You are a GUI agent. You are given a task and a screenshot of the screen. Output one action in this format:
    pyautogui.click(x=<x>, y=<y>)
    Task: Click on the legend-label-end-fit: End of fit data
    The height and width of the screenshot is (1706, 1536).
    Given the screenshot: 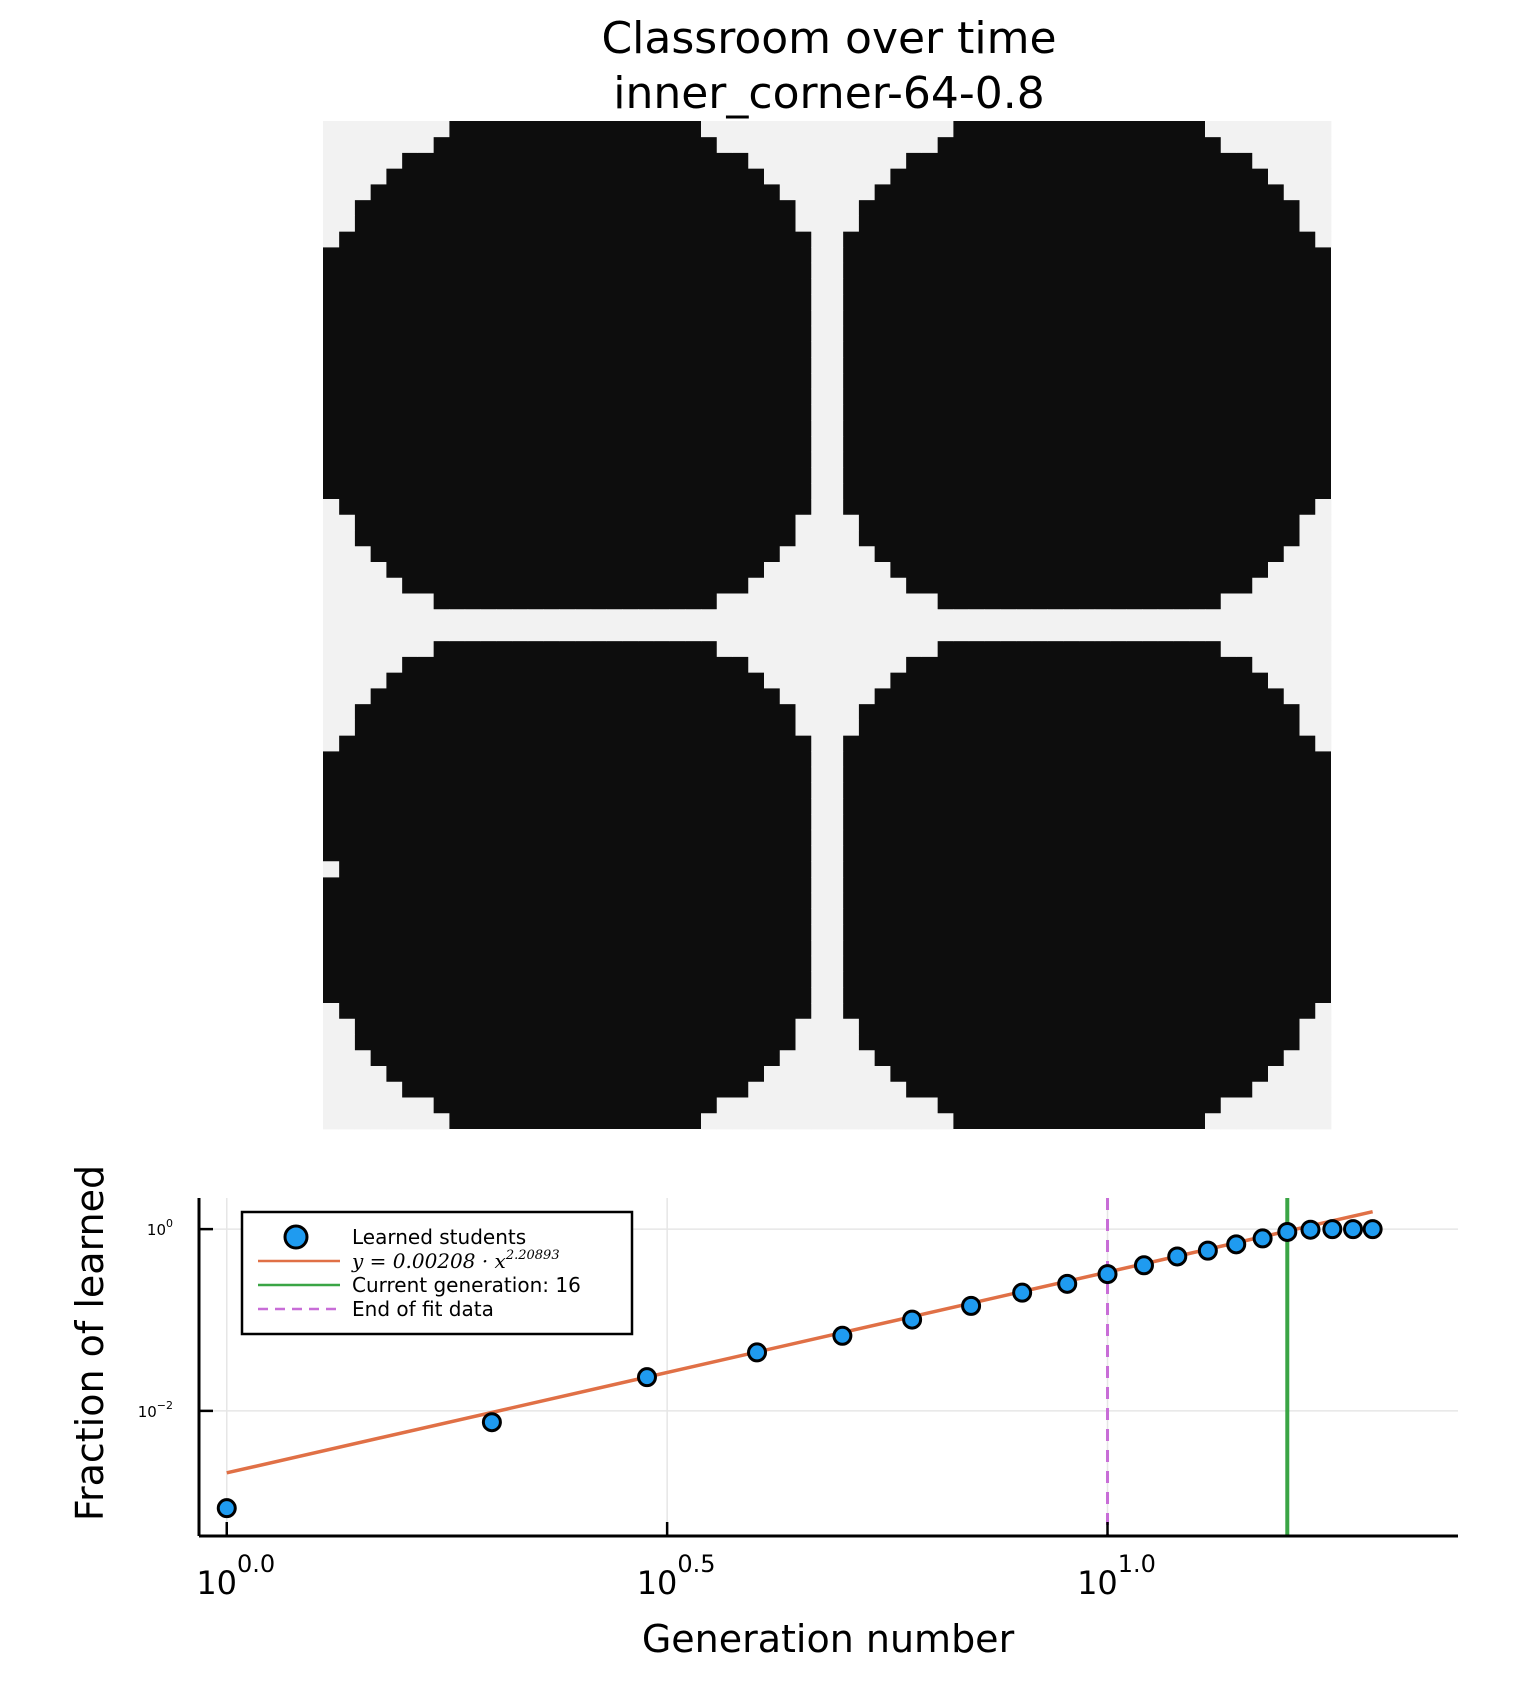 What is the action you would take?
    pyautogui.click(x=423, y=1309)
    